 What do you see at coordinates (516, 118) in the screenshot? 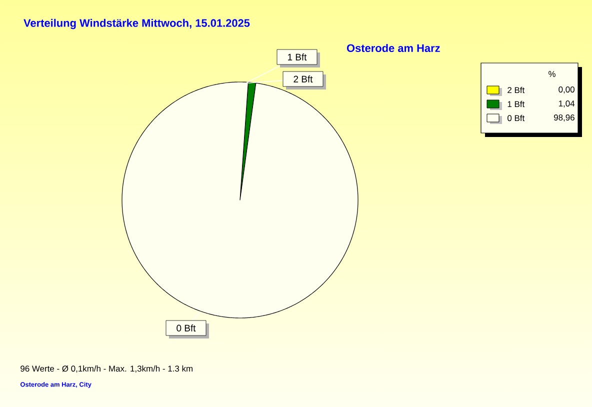
I see `legend-label: 0 Bft` at bounding box center [516, 118].